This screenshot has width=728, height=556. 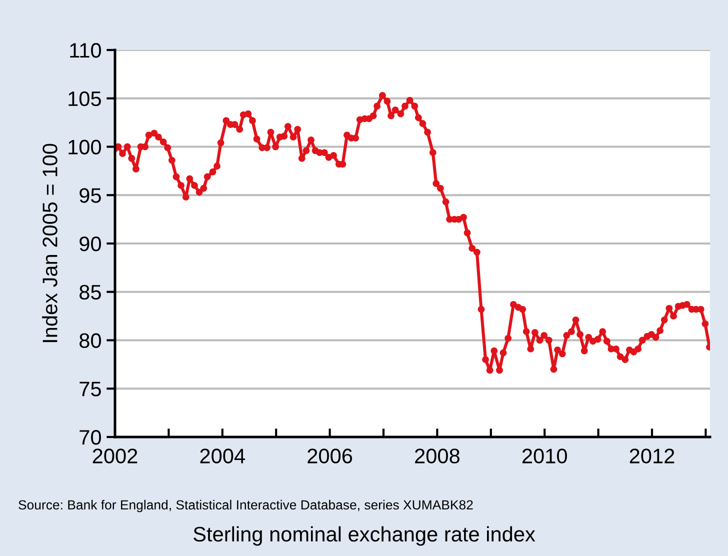 What do you see at coordinates (90, 389) in the screenshot?
I see `y-tick-label: 75` at bounding box center [90, 389].